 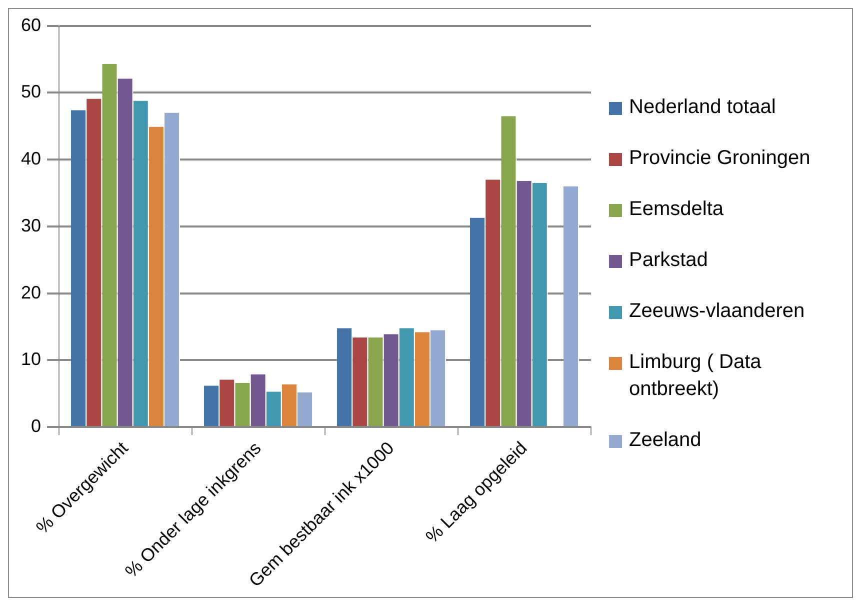 What do you see at coordinates (695, 376) in the screenshot?
I see `legend-label: Limburg ( Data ontbreekt)` at bounding box center [695, 376].